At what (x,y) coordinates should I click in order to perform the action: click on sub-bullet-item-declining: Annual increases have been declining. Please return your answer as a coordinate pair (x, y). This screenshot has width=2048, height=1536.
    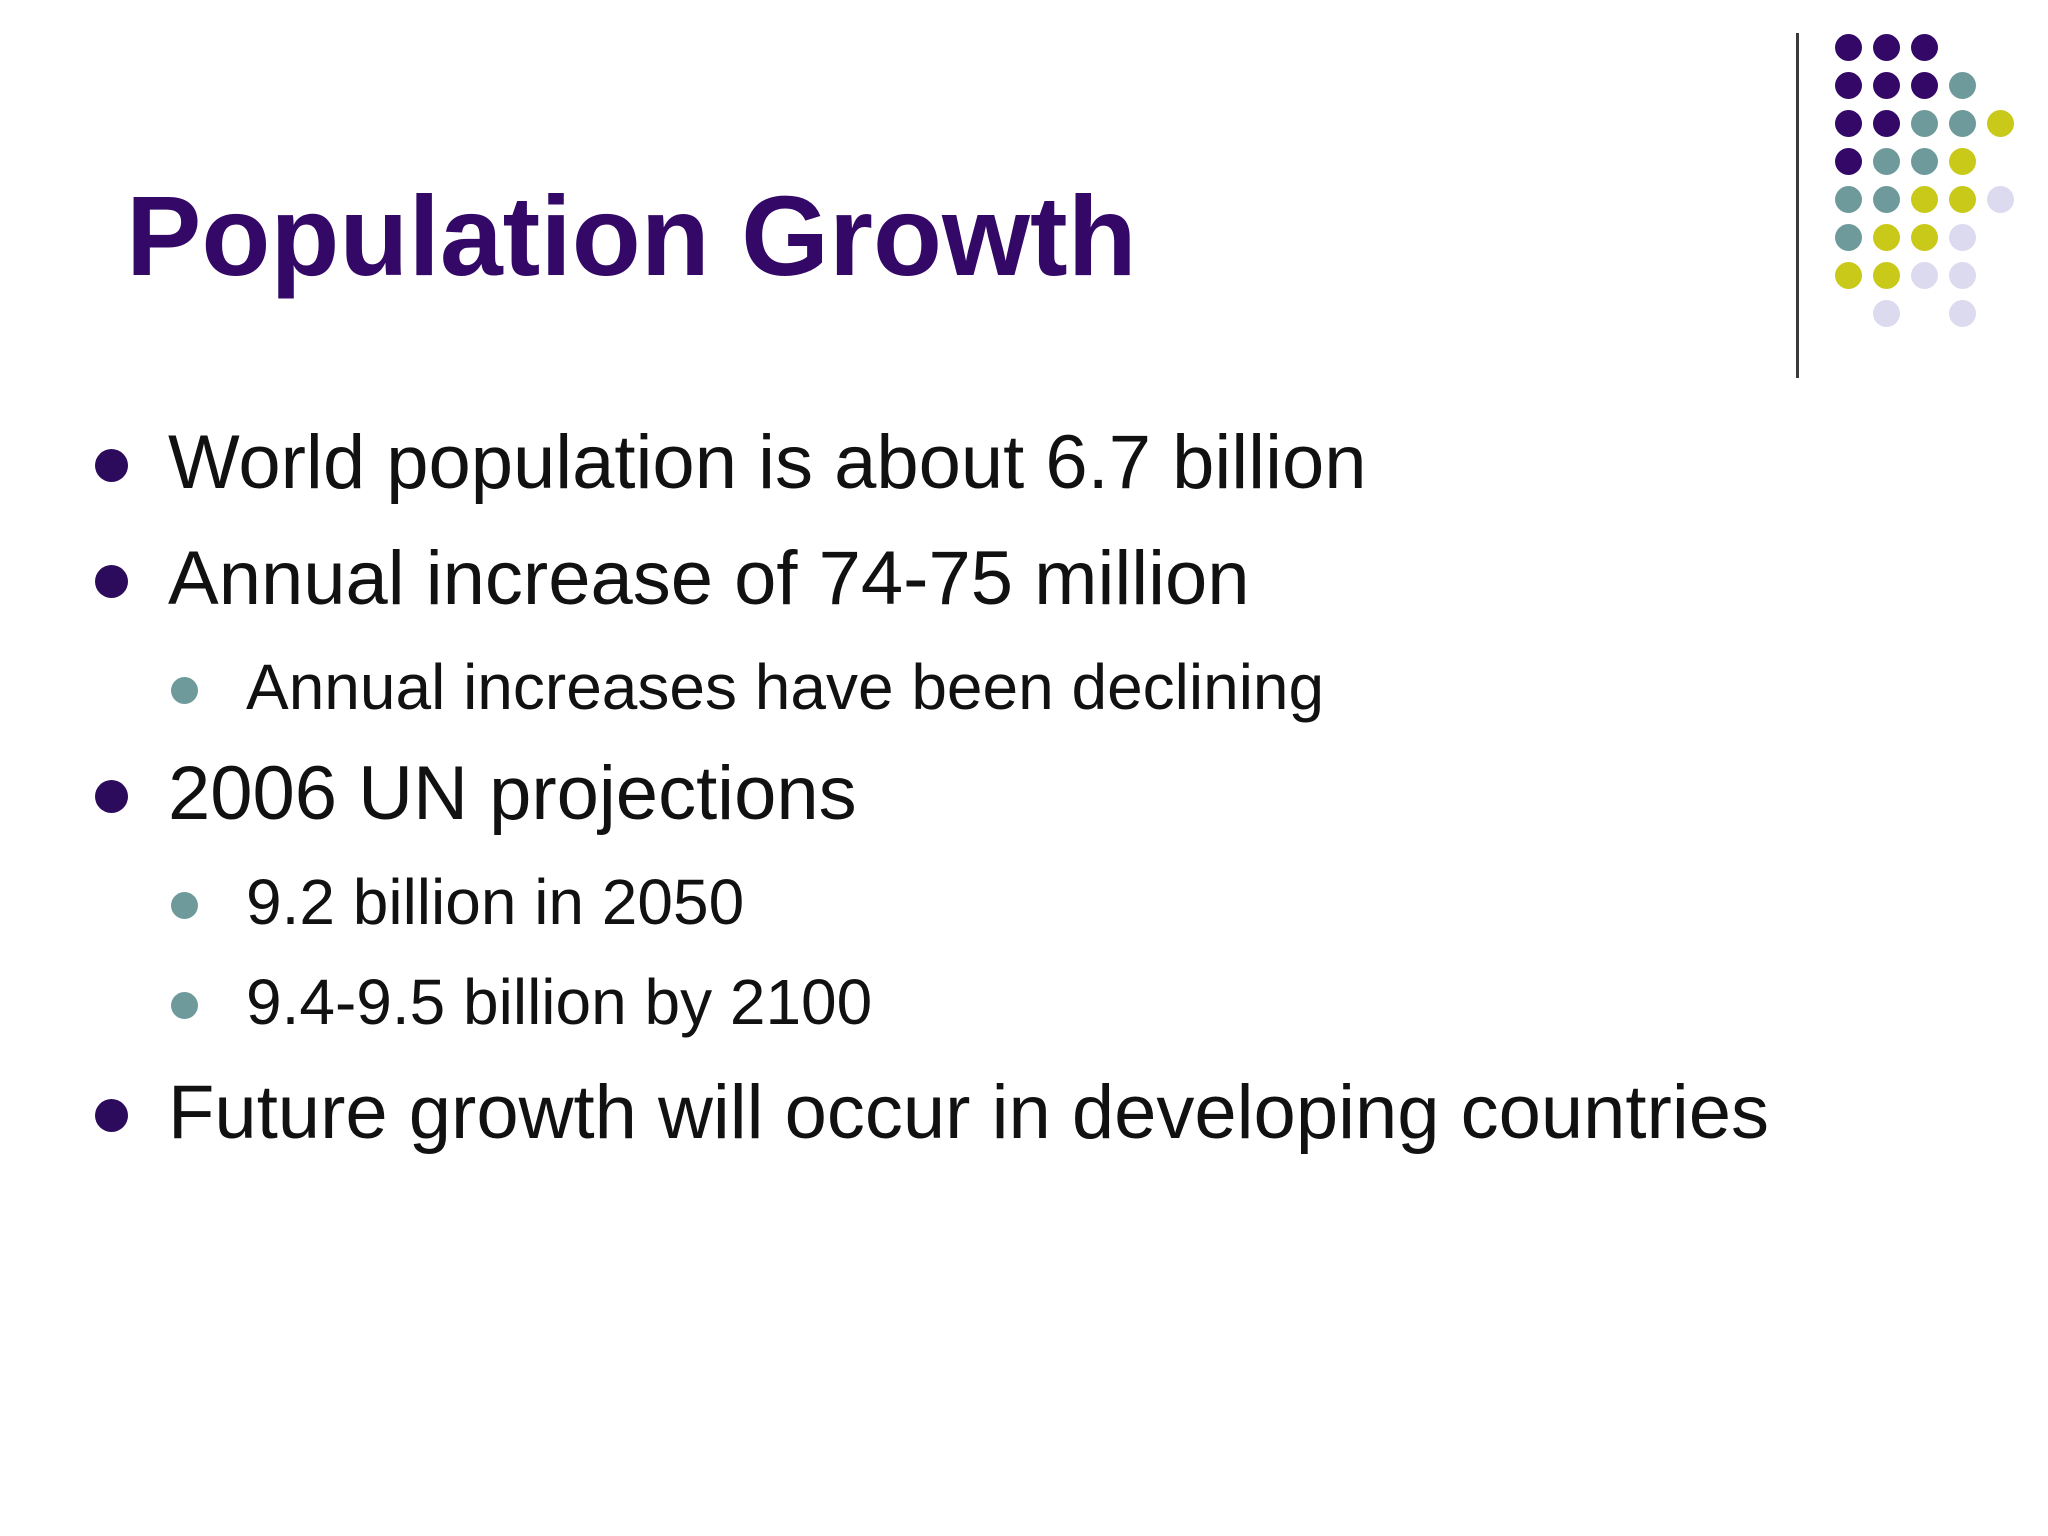
    Looking at the image, I should click on (747, 687).